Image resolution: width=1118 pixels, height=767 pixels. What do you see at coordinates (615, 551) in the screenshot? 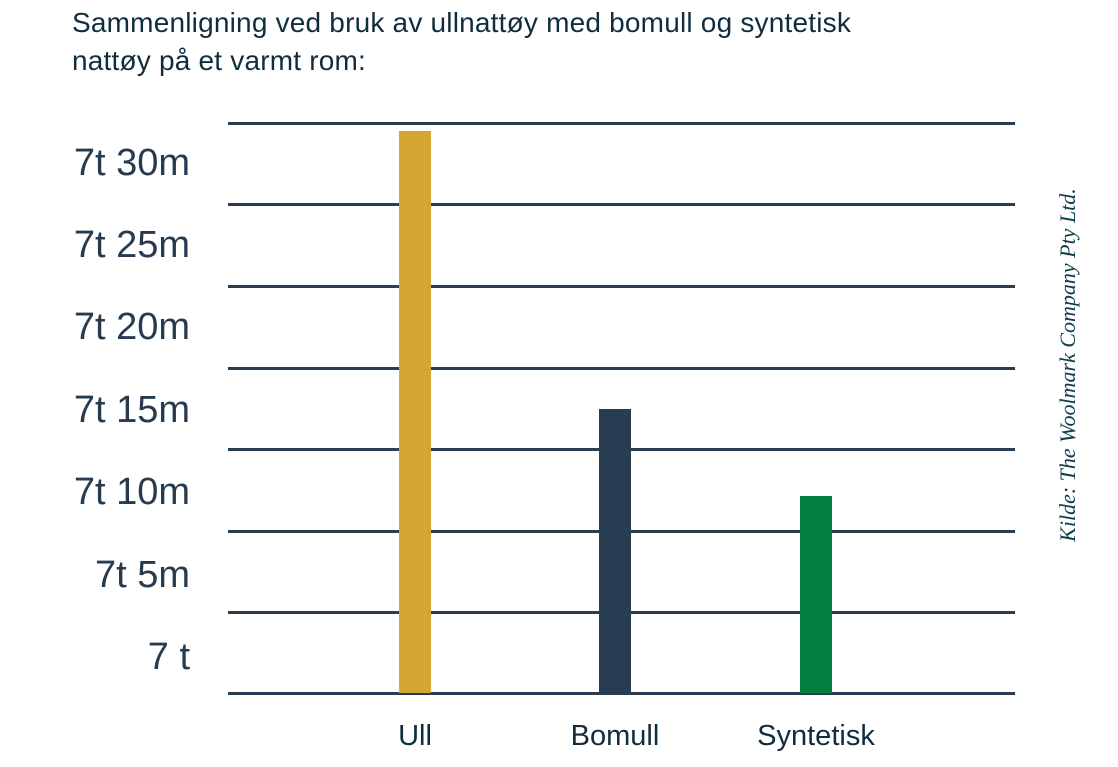
I see `bar-bomull` at bounding box center [615, 551].